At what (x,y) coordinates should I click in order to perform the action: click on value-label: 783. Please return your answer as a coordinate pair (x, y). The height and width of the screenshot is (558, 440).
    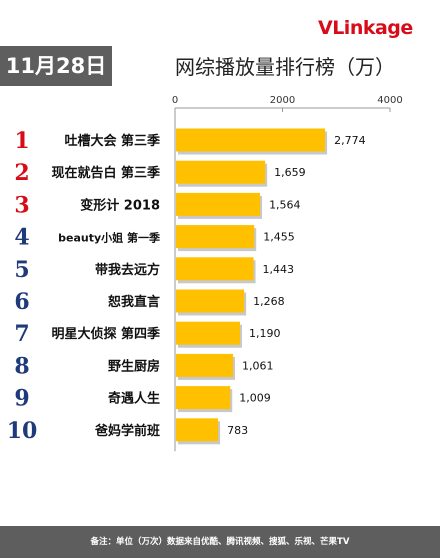
    Looking at the image, I should click on (237, 430).